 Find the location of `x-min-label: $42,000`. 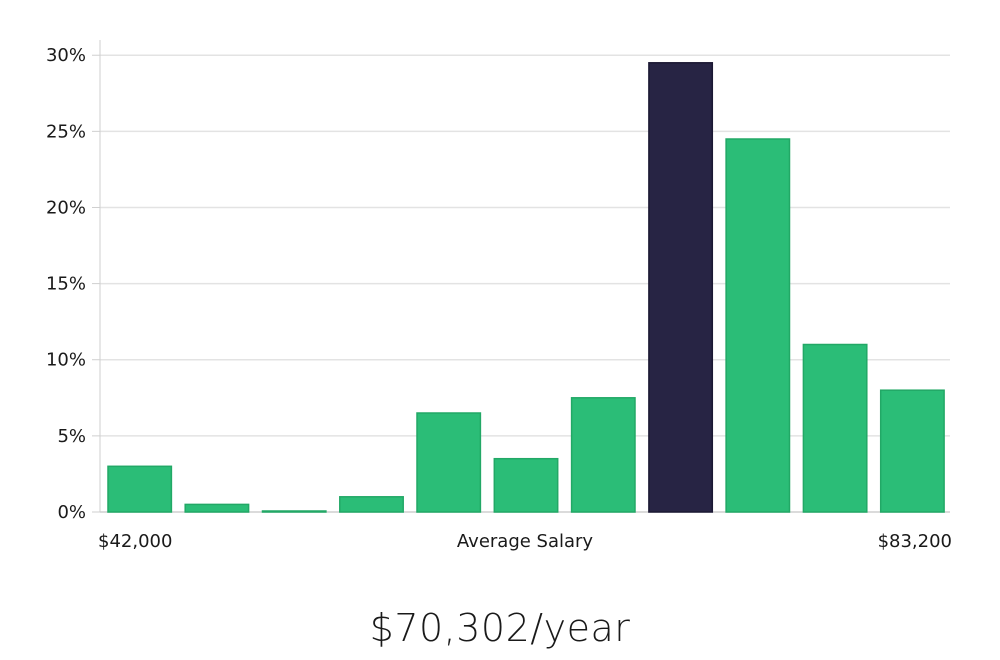

x-min-label: $42,000 is located at coordinates (135, 541).